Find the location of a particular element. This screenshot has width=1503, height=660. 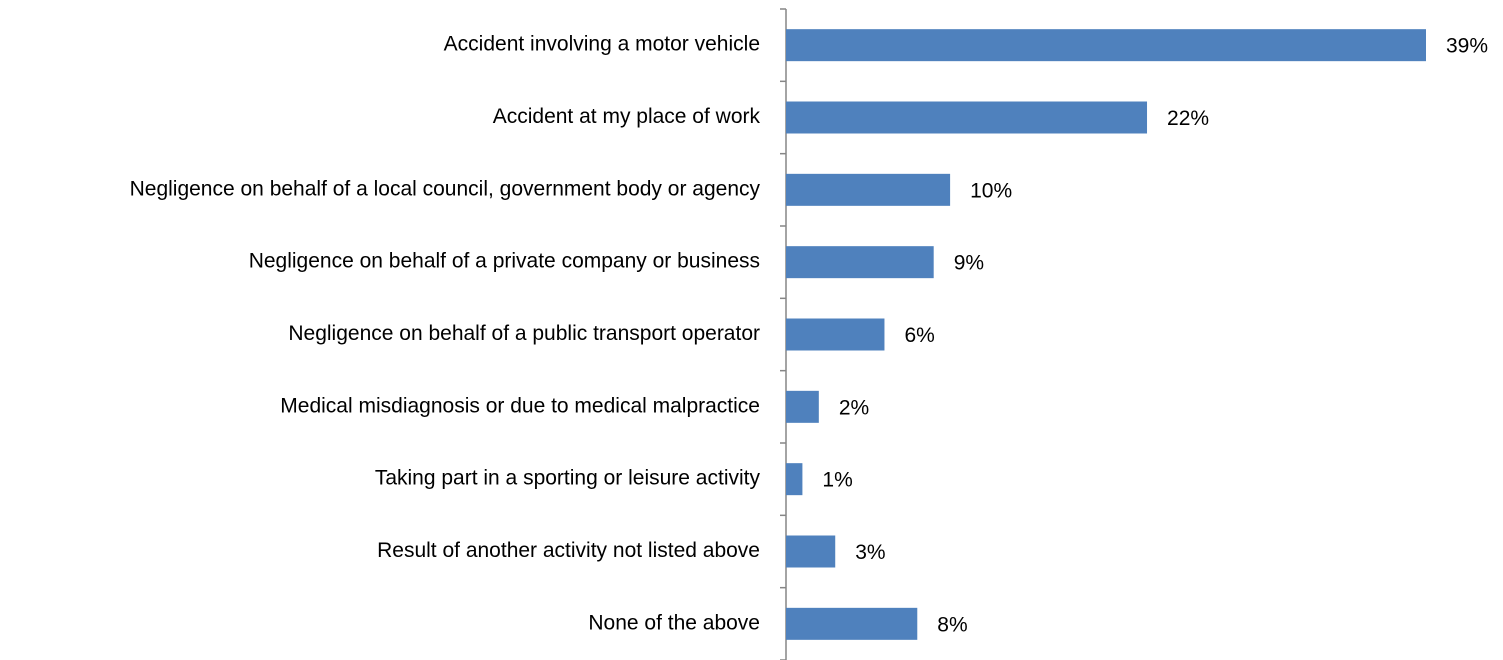

value-label: 3% is located at coordinates (870, 552).